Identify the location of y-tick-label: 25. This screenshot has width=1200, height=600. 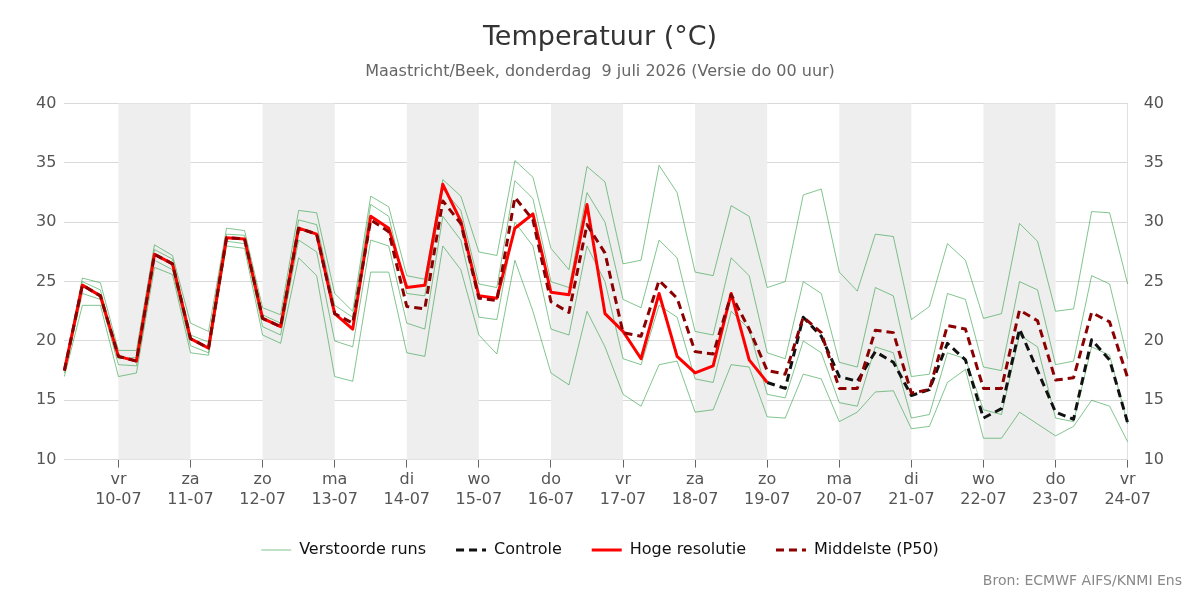
(46, 280).